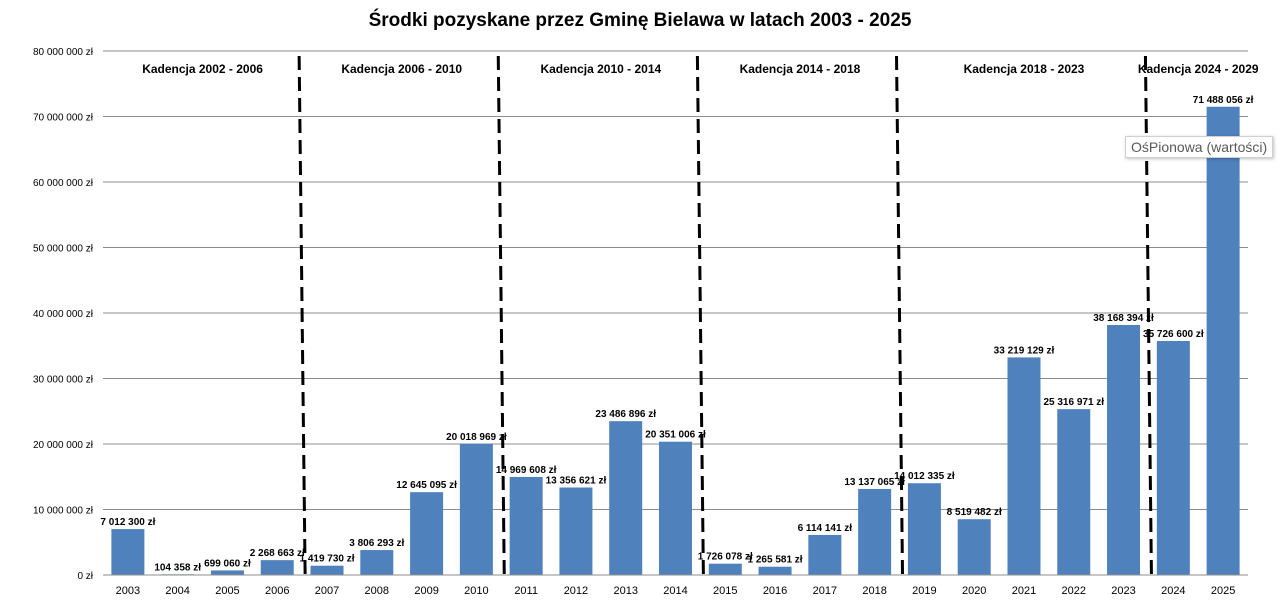 The height and width of the screenshot is (613, 1281). I want to click on data-label: 1 265 581 zł, so click(775, 560).